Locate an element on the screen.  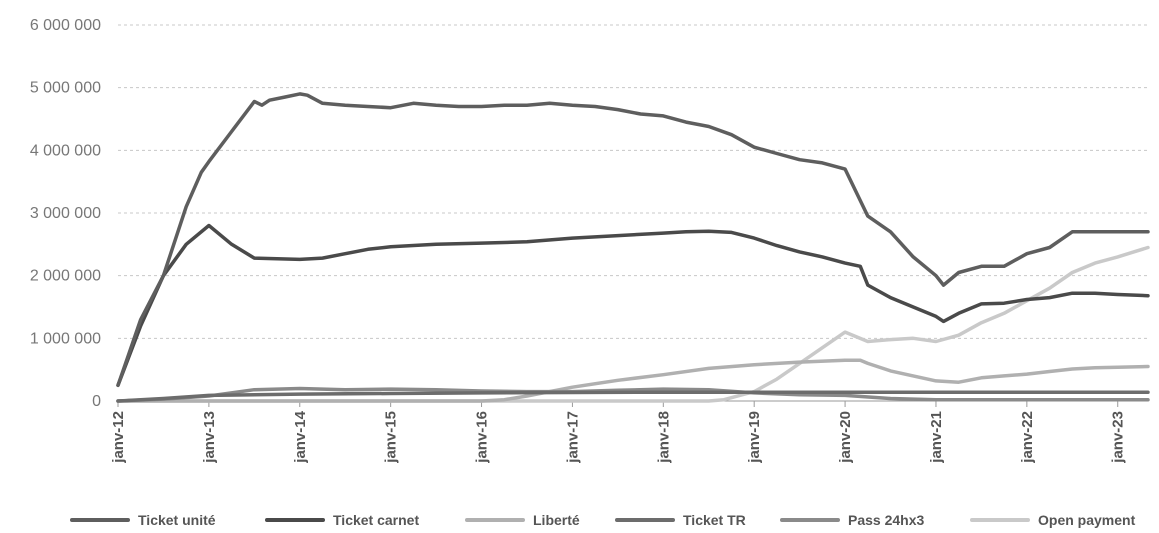
y-tick-label: 1 000 000 is located at coordinates (65, 338).